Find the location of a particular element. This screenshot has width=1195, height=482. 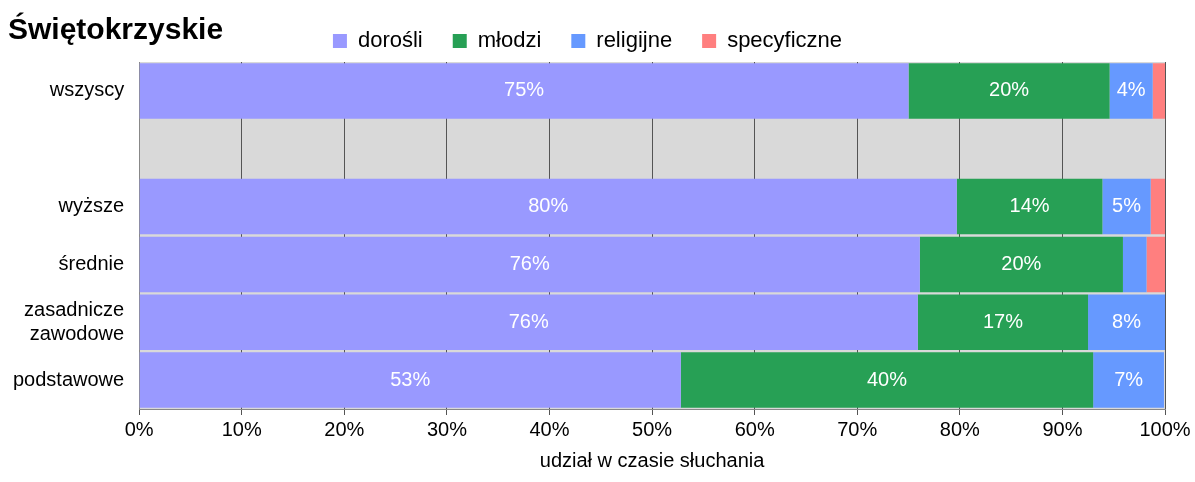

data-label: 80% is located at coordinates (548, 205).